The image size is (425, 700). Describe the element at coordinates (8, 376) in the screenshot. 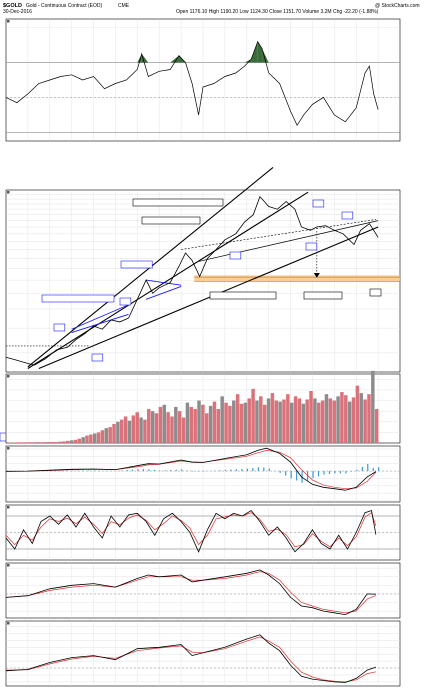

I see `volume-title-marker` at that location.